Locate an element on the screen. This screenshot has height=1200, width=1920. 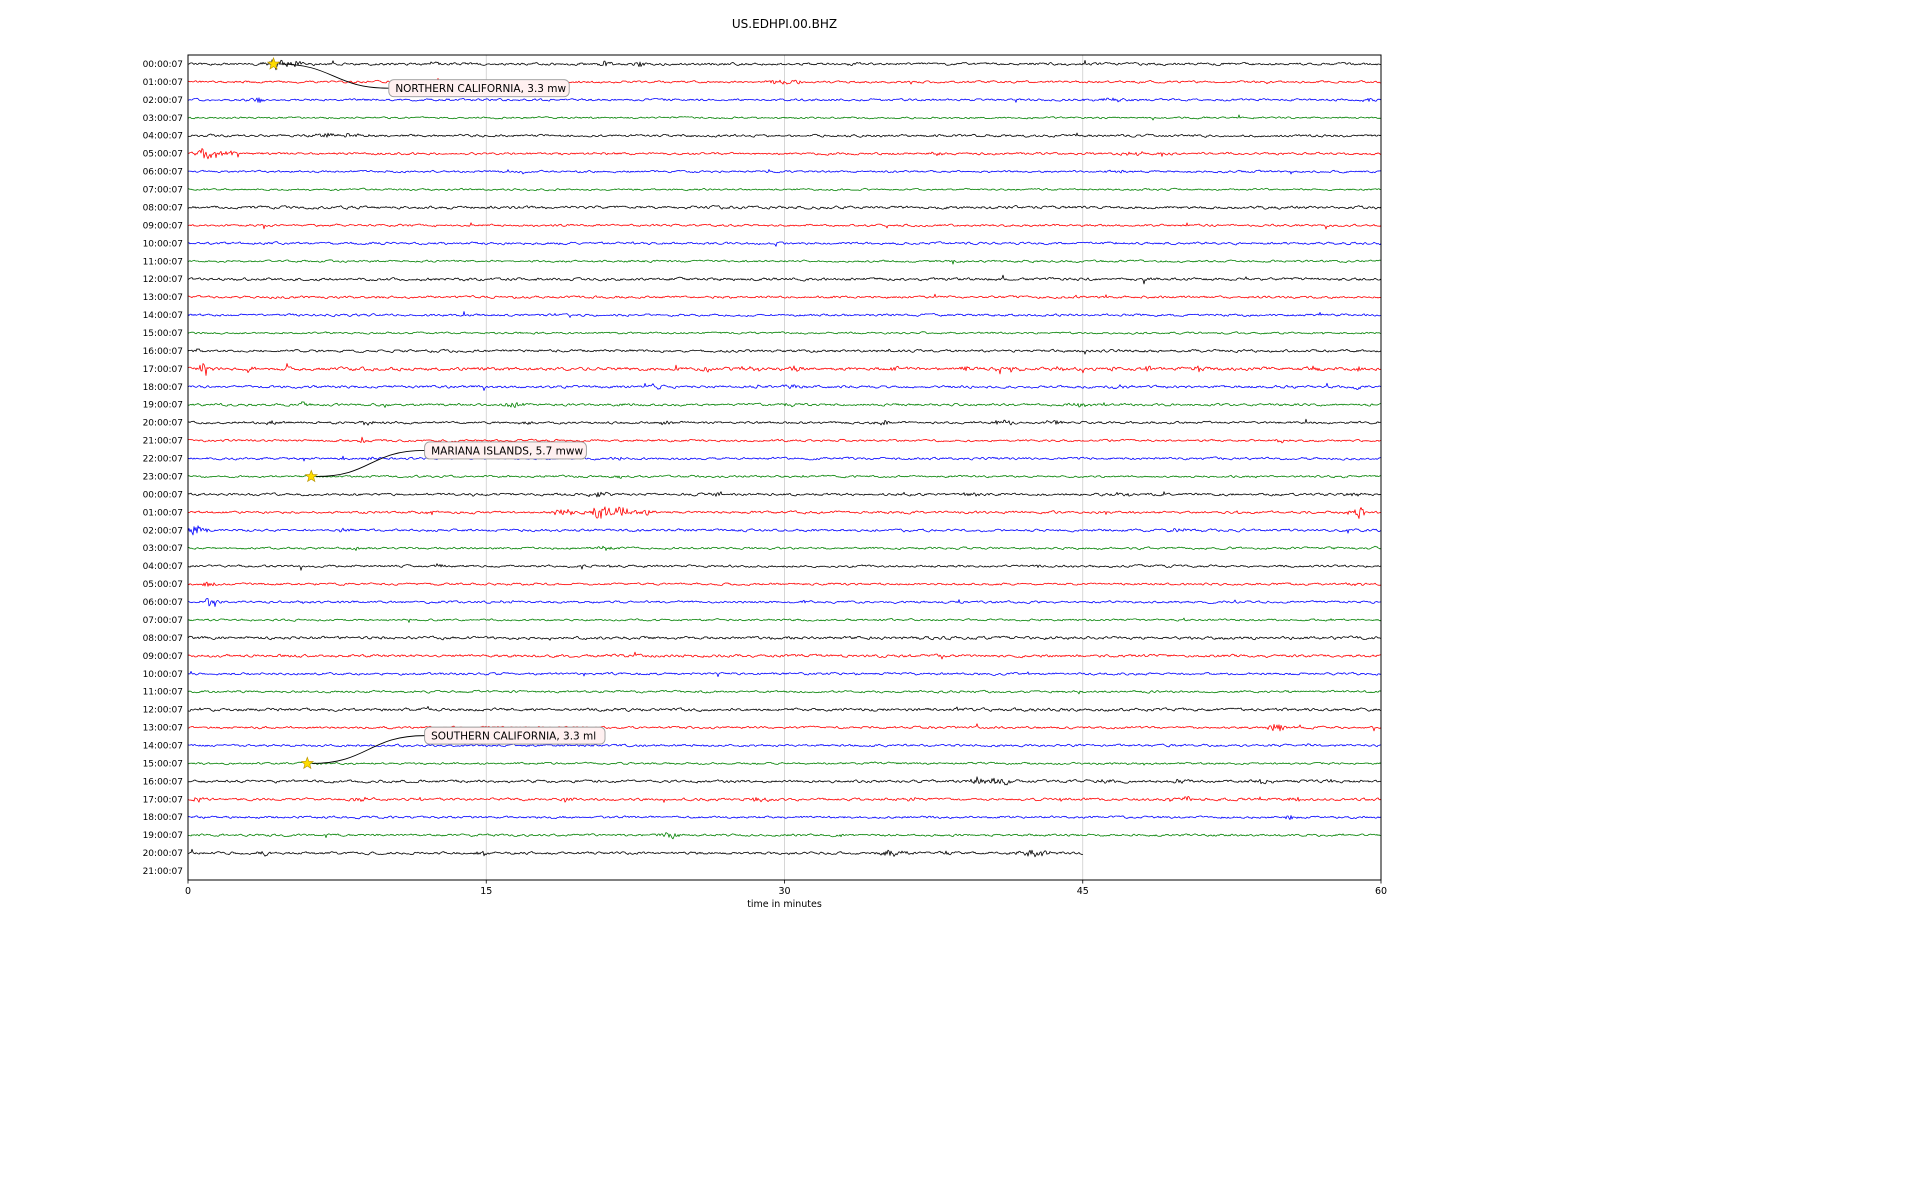
x-tick-label: 15 is located at coordinates (486, 891).